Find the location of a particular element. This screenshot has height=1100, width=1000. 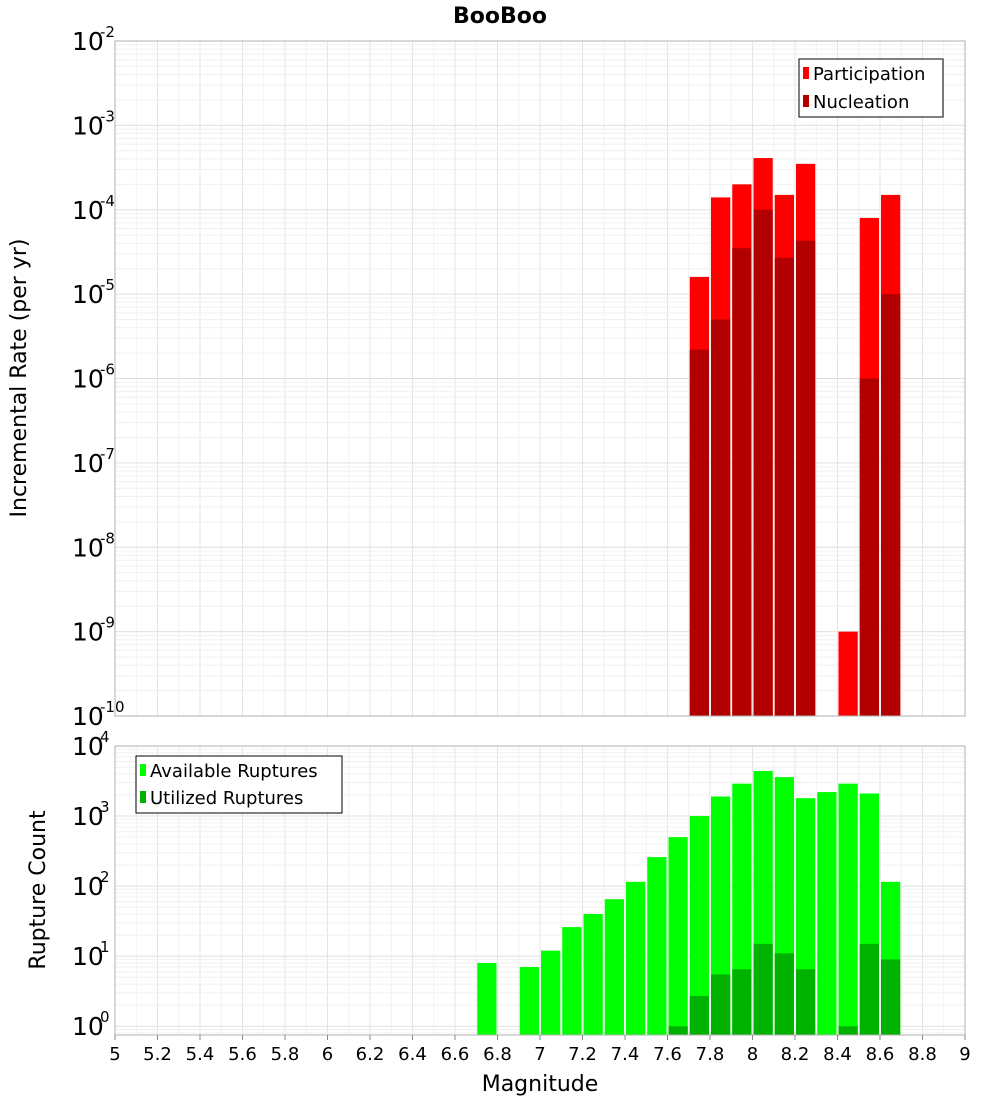

y-tick-exponent: -10 is located at coordinates (112, 707).